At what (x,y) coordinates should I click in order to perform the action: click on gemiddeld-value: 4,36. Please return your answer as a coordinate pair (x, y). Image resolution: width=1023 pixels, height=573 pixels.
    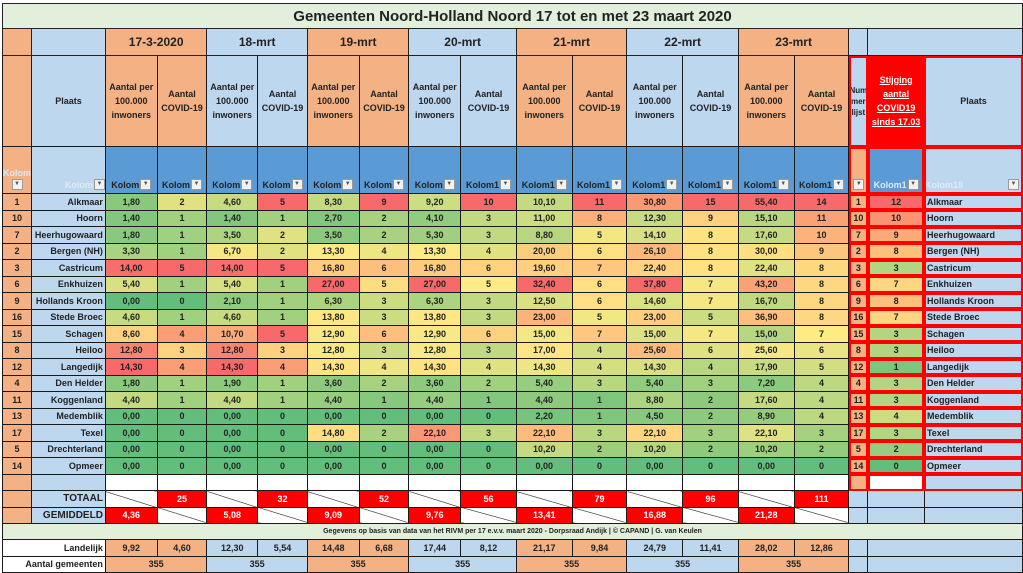
    Looking at the image, I should click on (131, 515).